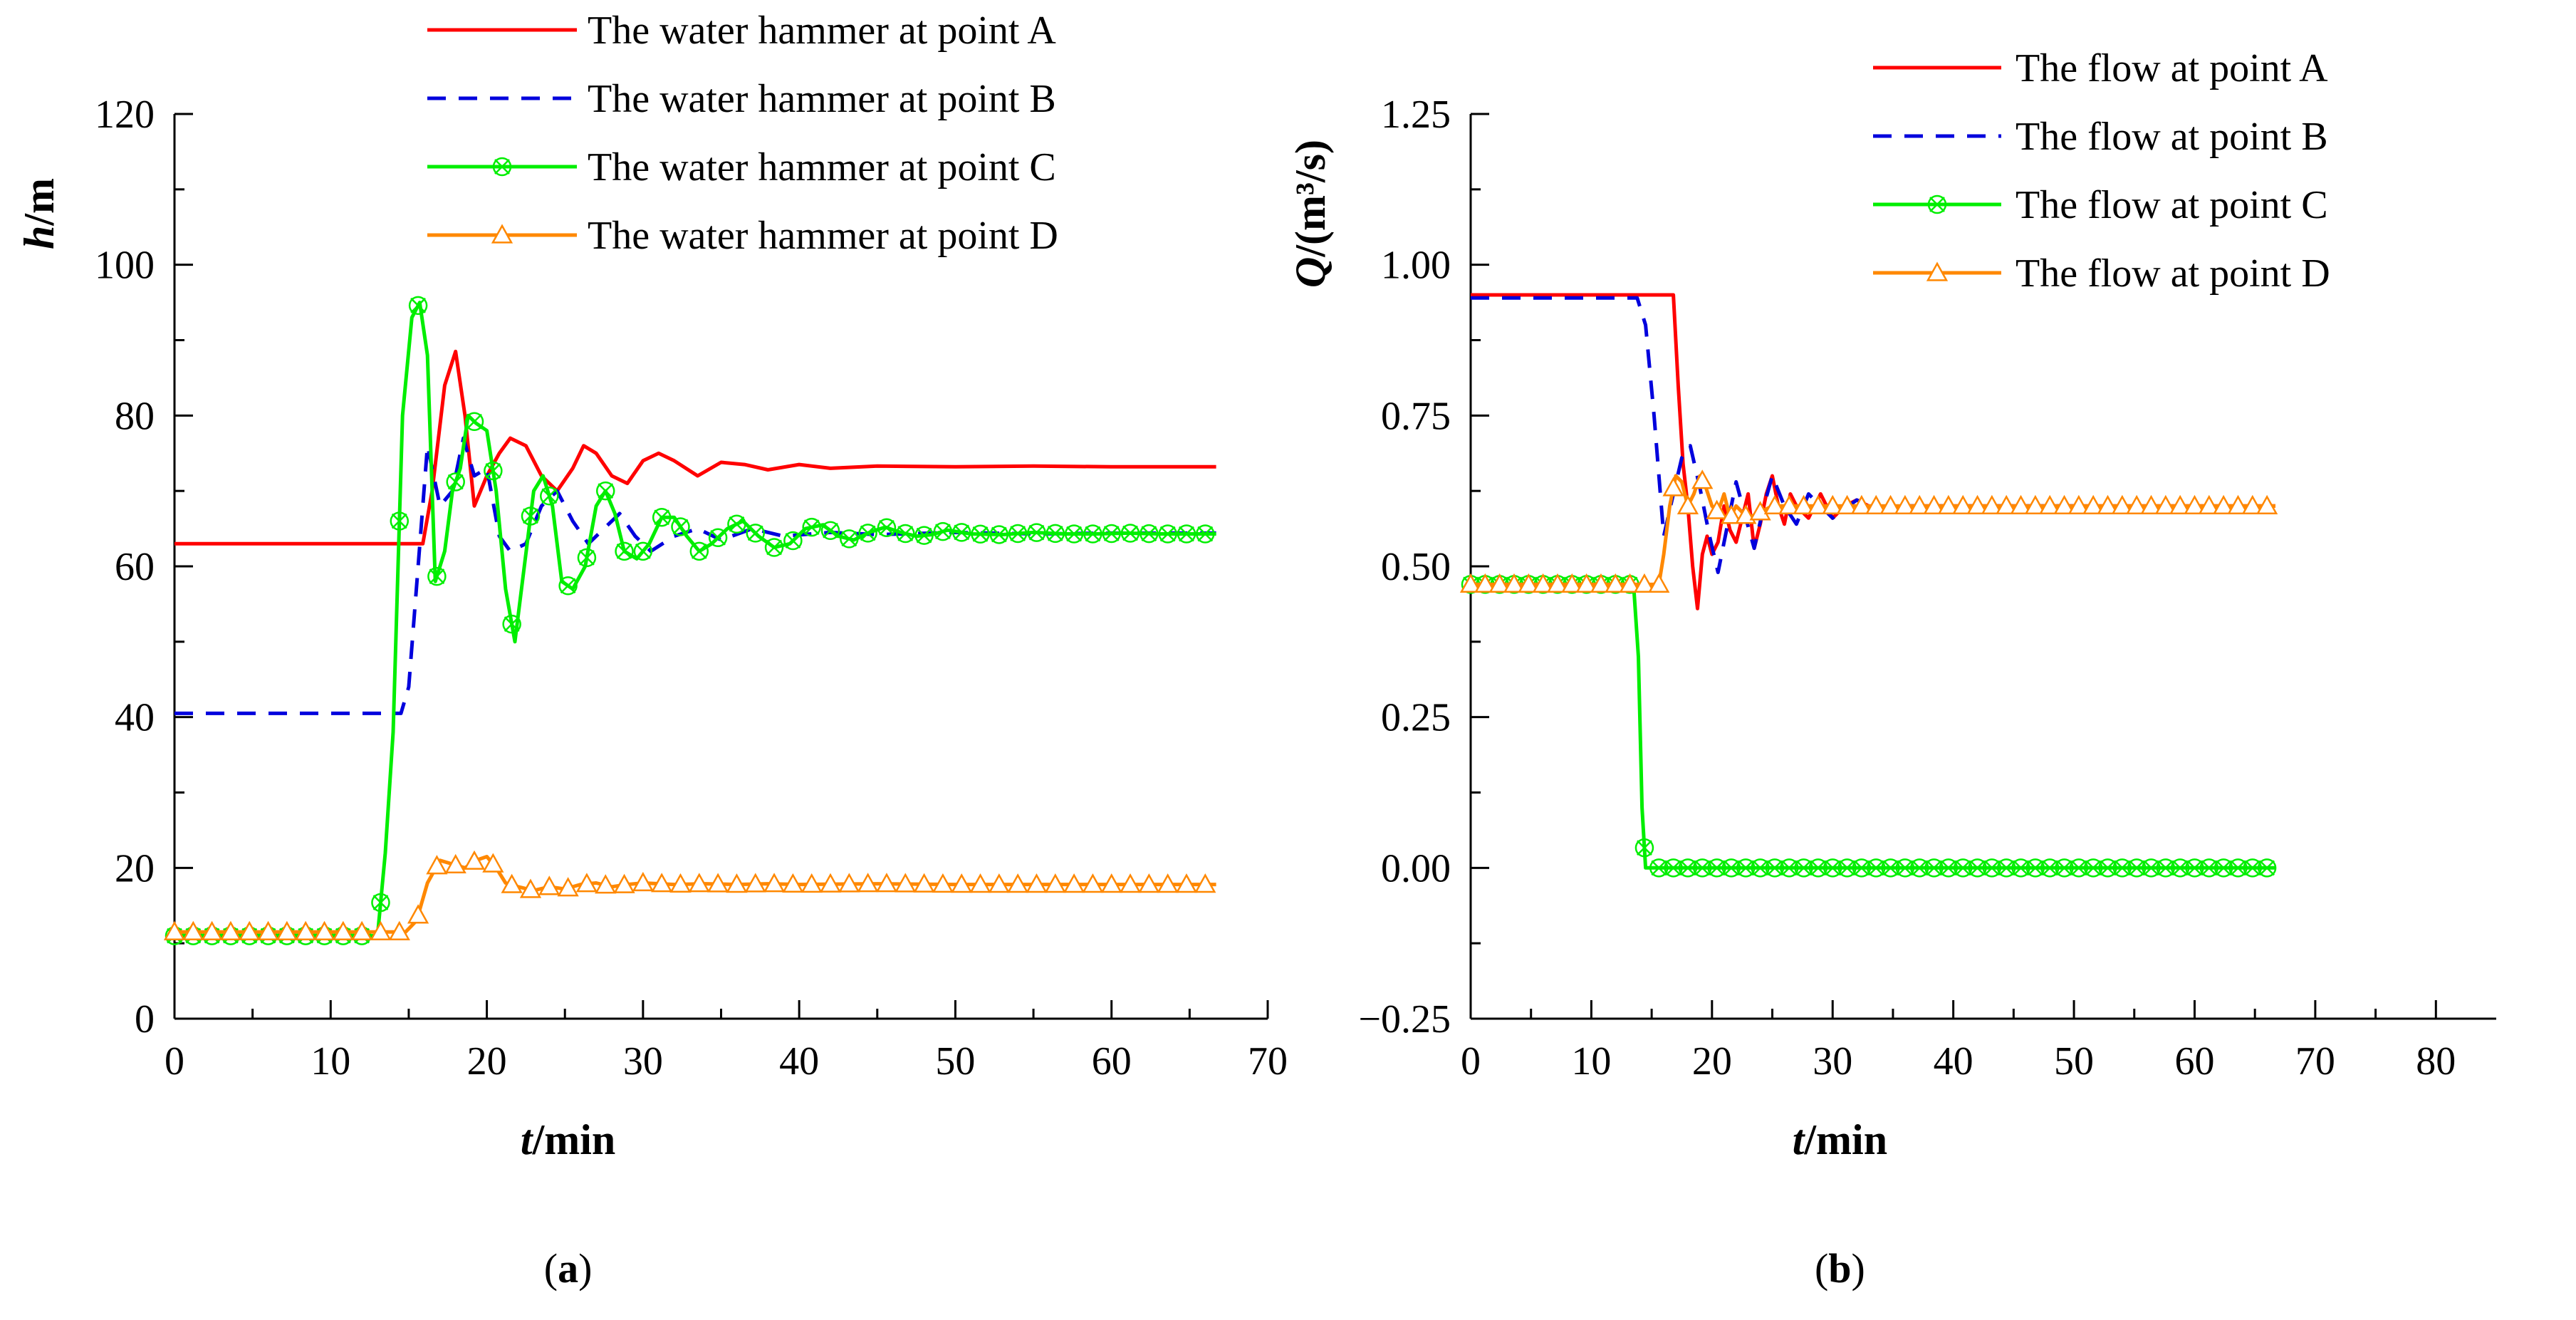 This screenshot has height=1320, width=2576. What do you see at coordinates (1859, 1268) in the screenshot?
I see `panel-label-close: )` at bounding box center [1859, 1268].